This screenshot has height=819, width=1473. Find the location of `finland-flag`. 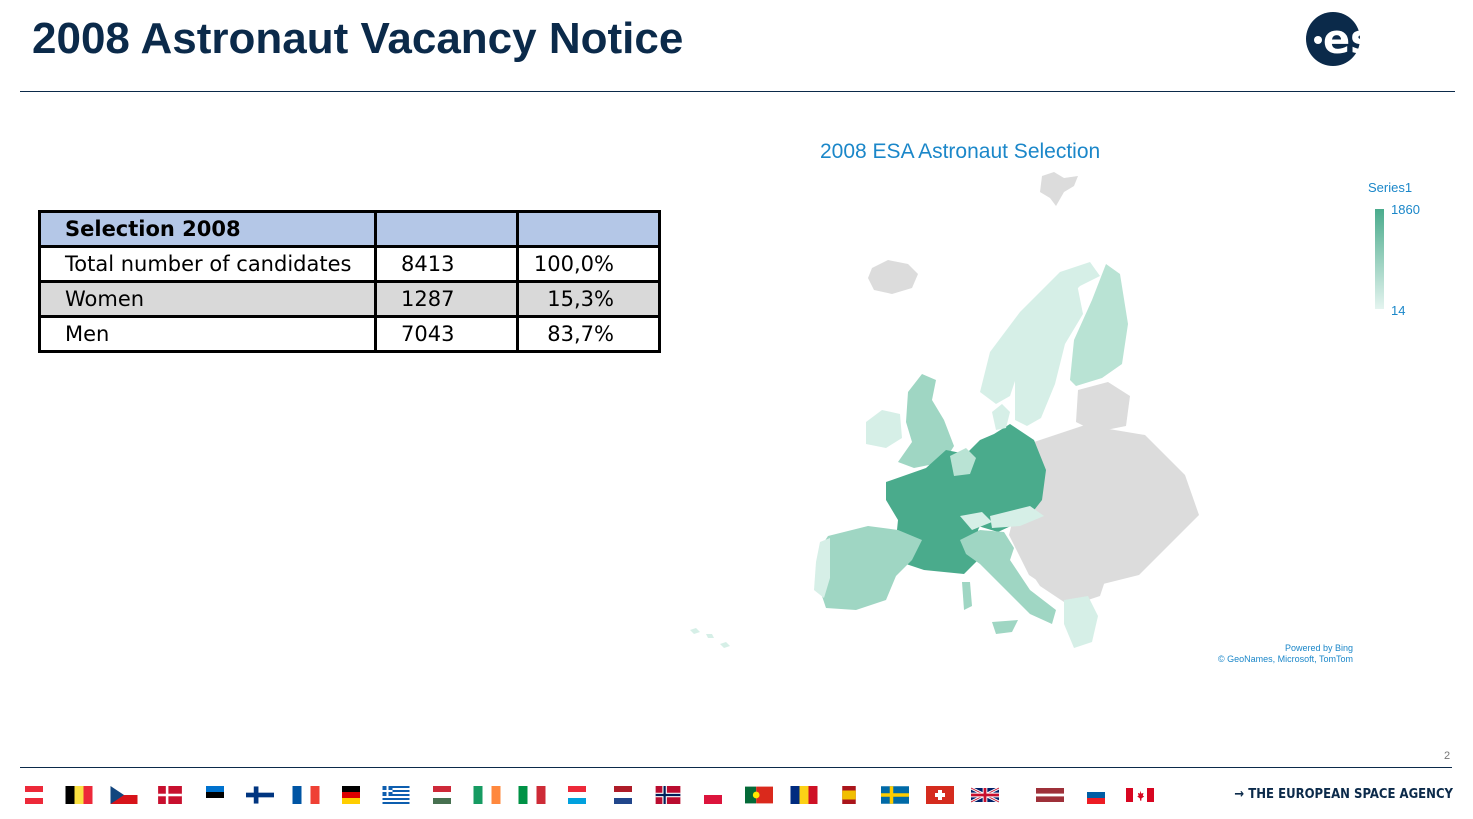

finland-flag is located at coordinates (260, 795).